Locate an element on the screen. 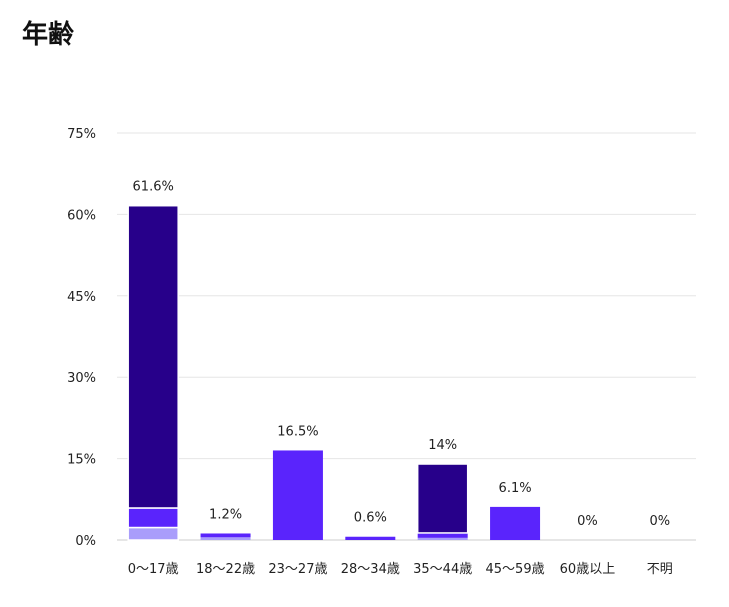 The width and height of the screenshot is (729, 607). y-tick-label: 45% is located at coordinates (81, 297).